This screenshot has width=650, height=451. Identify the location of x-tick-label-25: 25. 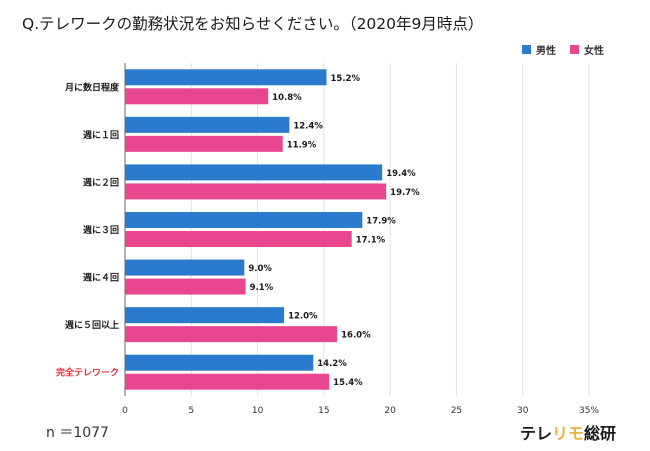
(456, 411).